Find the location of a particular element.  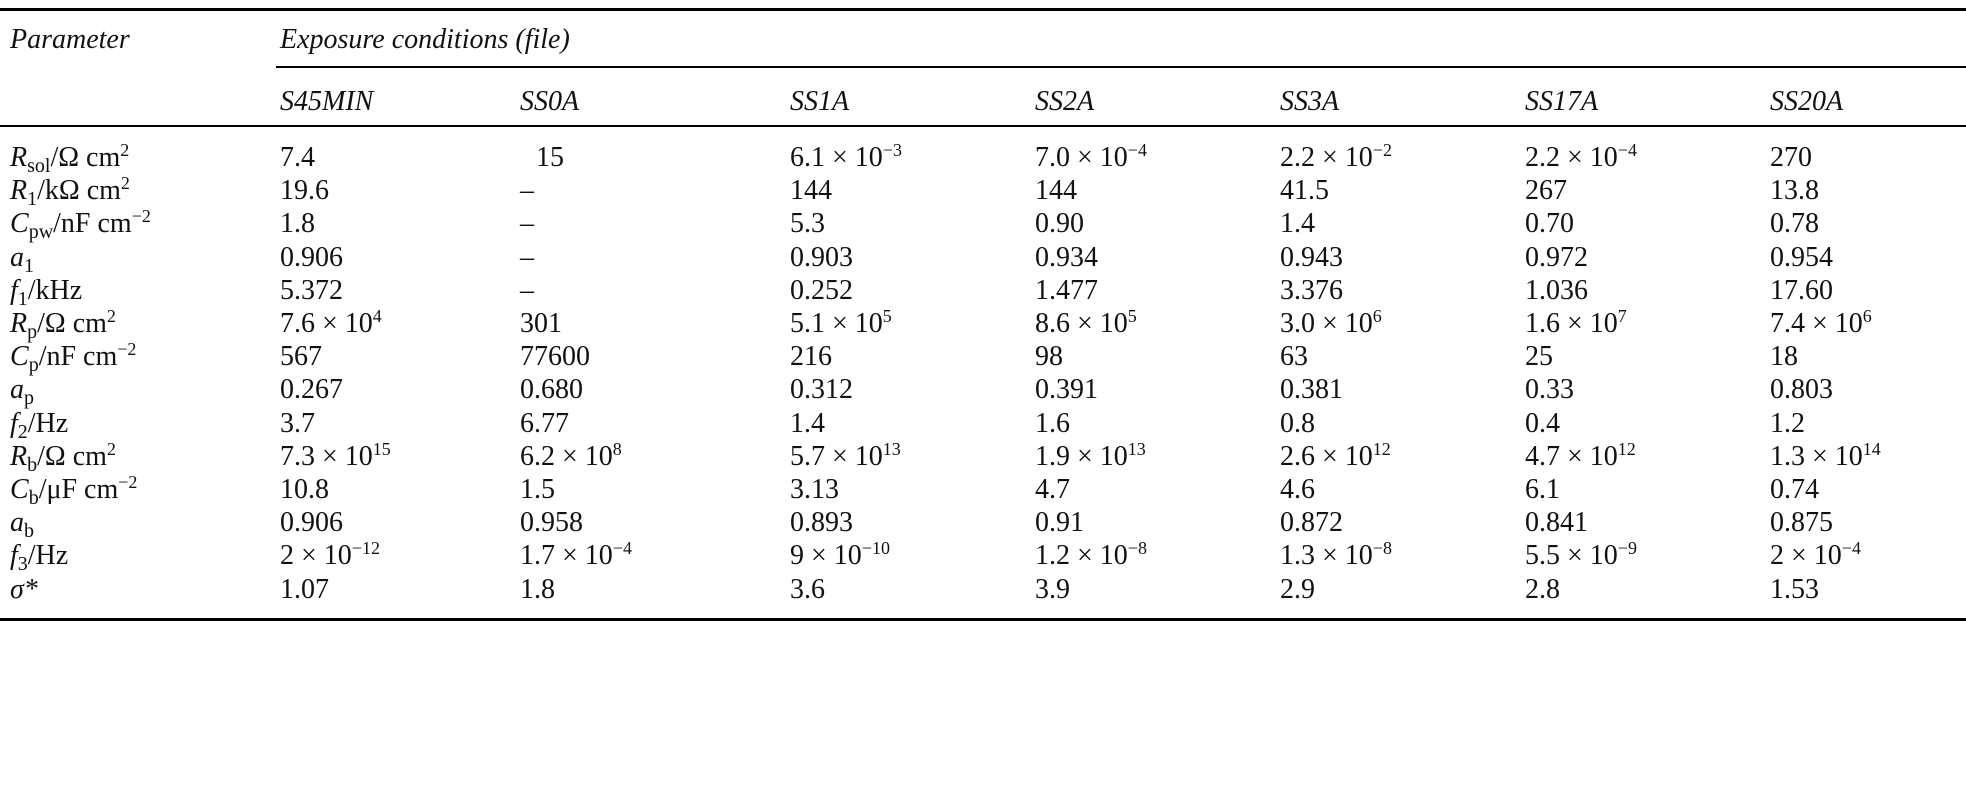

value-cell: 0.943 is located at coordinates (1311, 257).